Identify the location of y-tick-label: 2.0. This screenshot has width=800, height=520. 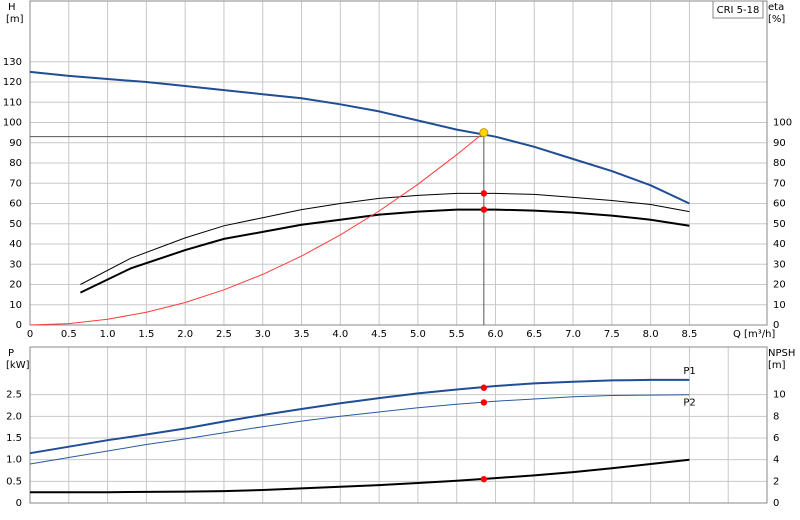
(14, 416).